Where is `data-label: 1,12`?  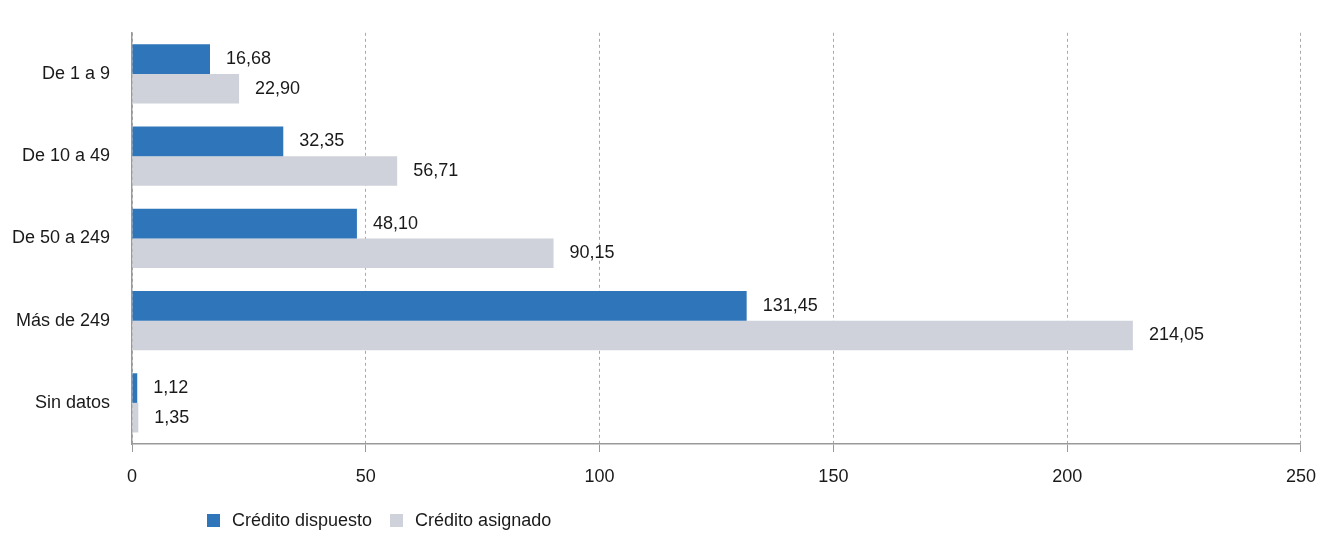
data-label: 1,12 is located at coordinates (171, 387).